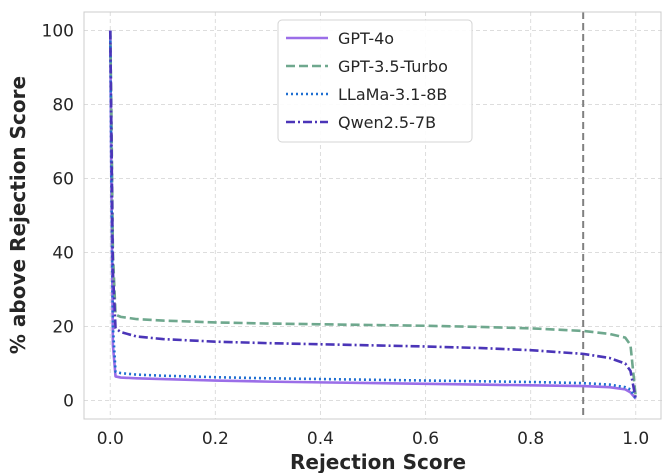 The width and height of the screenshot is (663, 473). I want to click on x-tick-label: 0.8, so click(530, 439).